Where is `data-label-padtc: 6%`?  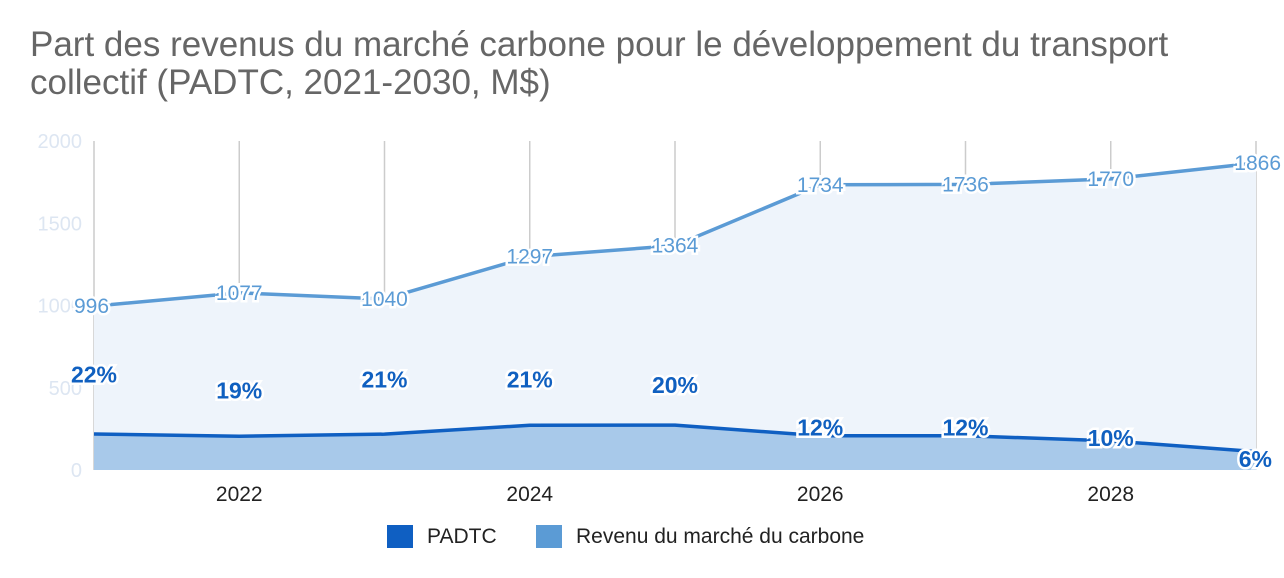
data-label-padtc: 6% is located at coordinates (1255, 459).